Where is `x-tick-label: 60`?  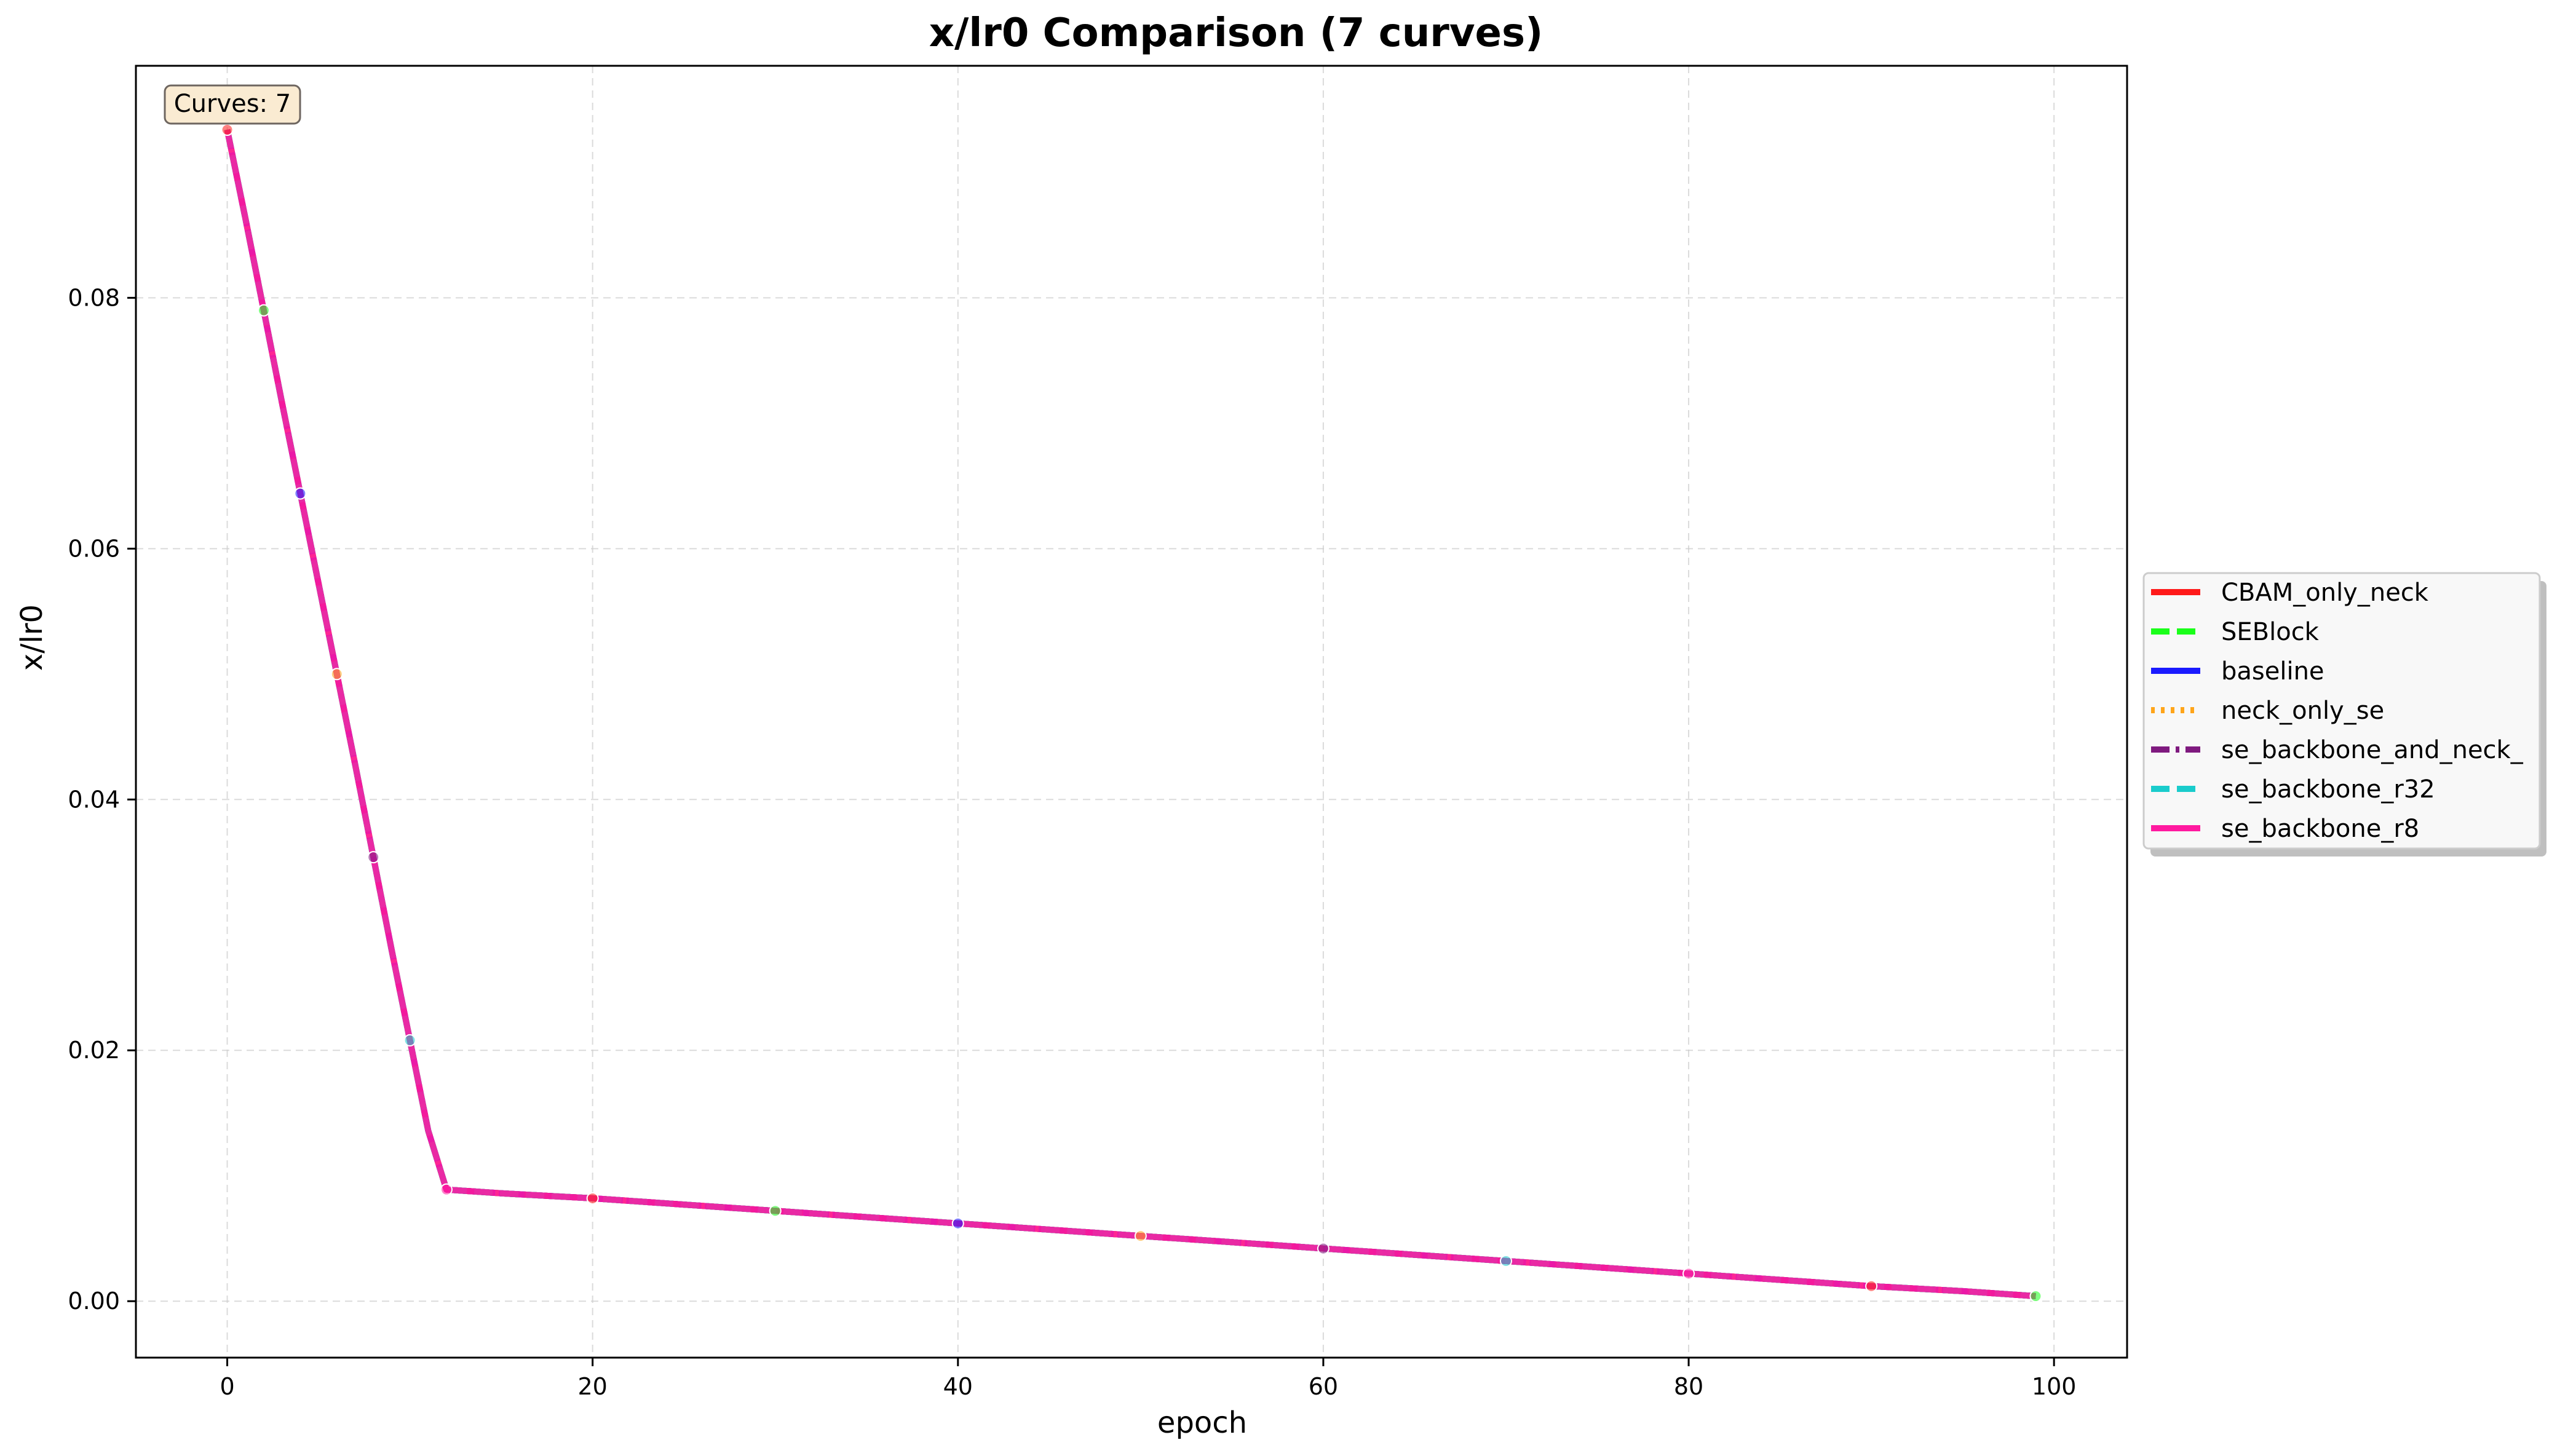
x-tick-label: 60 is located at coordinates (1324, 1387).